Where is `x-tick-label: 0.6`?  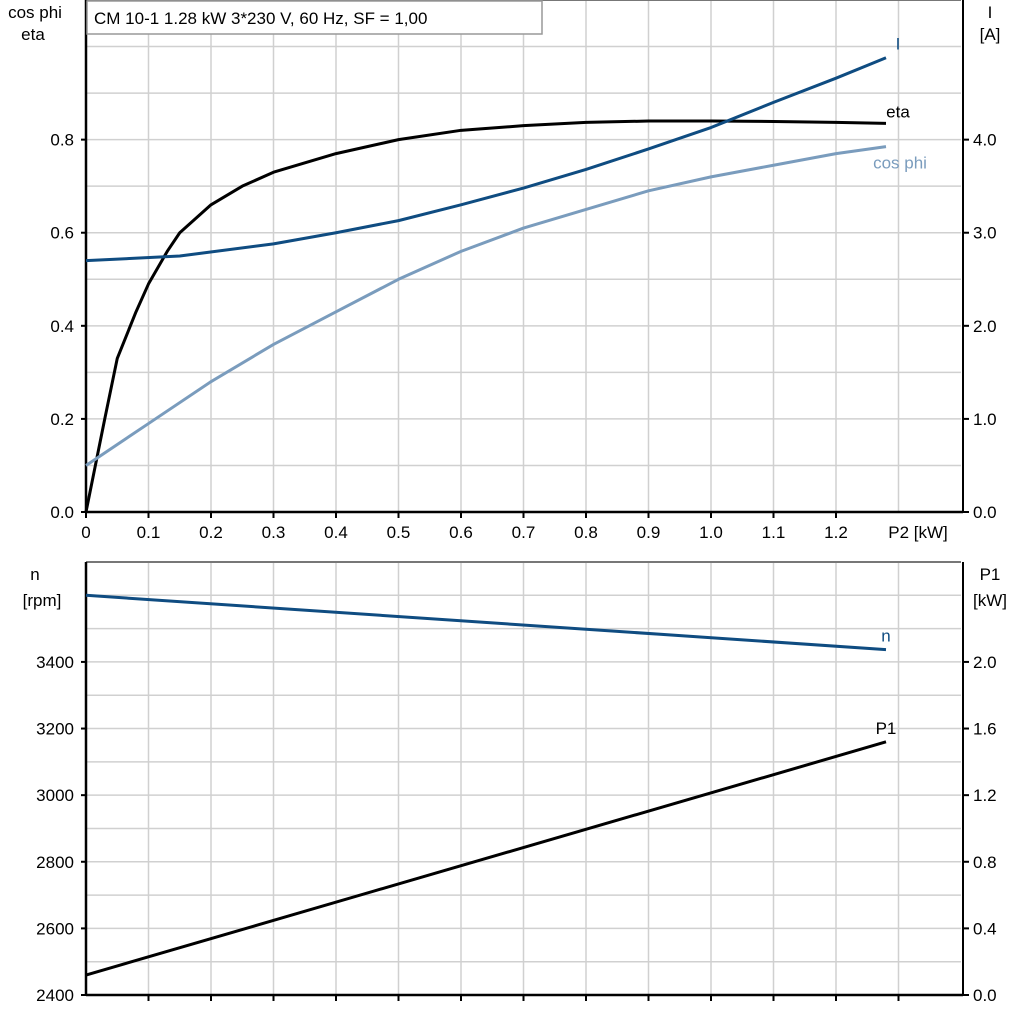
x-tick-label: 0.6 is located at coordinates (461, 532).